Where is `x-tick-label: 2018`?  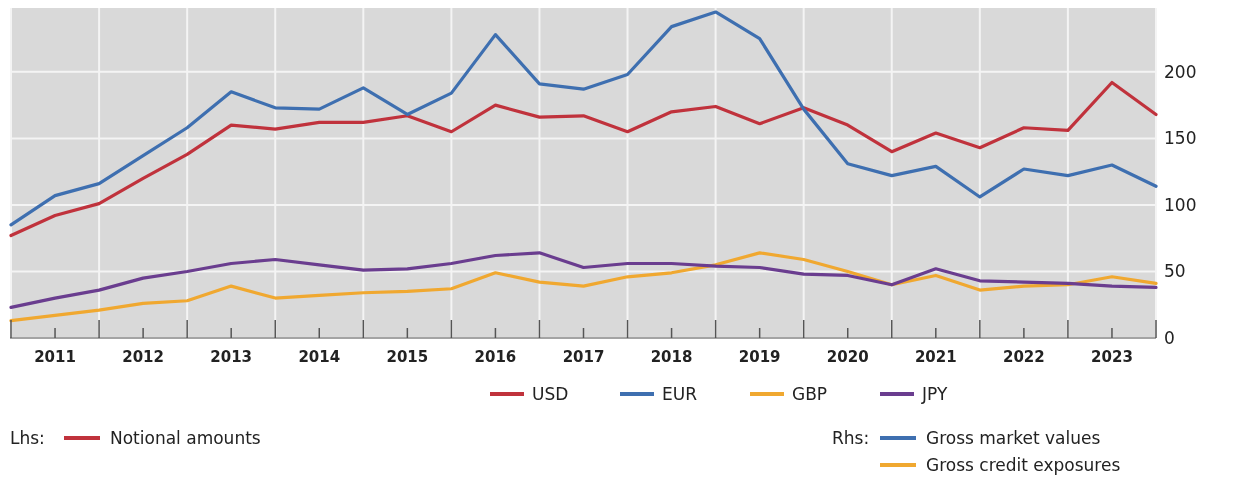 x-tick-label: 2018 is located at coordinates (671, 357).